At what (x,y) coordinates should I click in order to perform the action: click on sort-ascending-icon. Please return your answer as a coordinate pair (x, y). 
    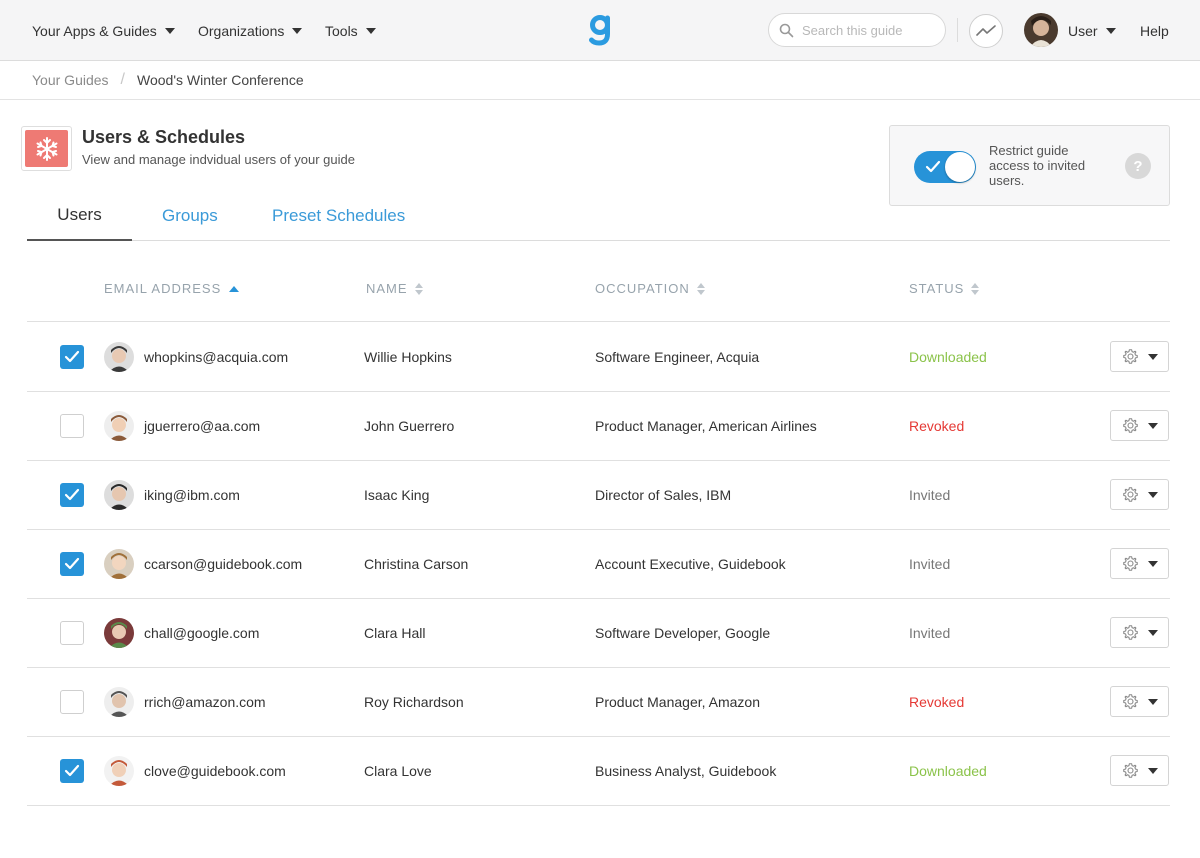
    Looking at the image, I should click on (234, 288).